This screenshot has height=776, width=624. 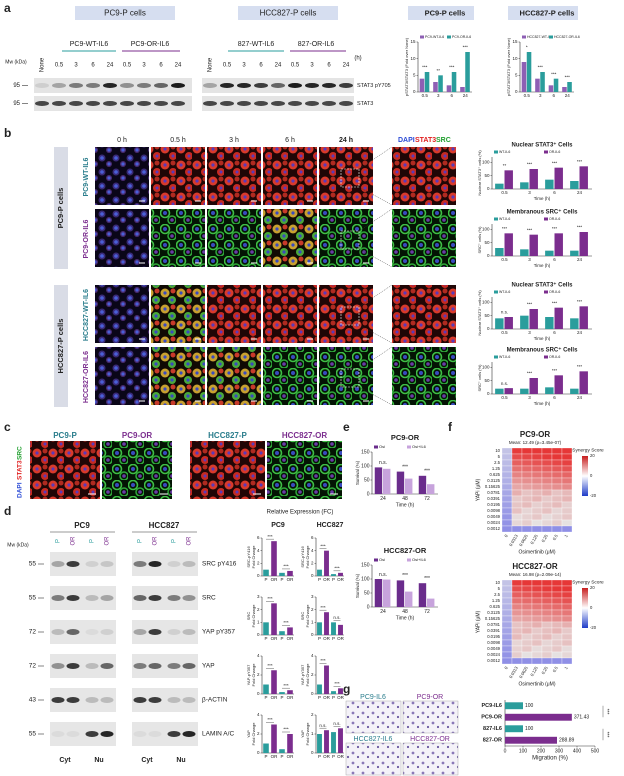 I want to click on y-tick-label: 5, so click(x=499, y=456).